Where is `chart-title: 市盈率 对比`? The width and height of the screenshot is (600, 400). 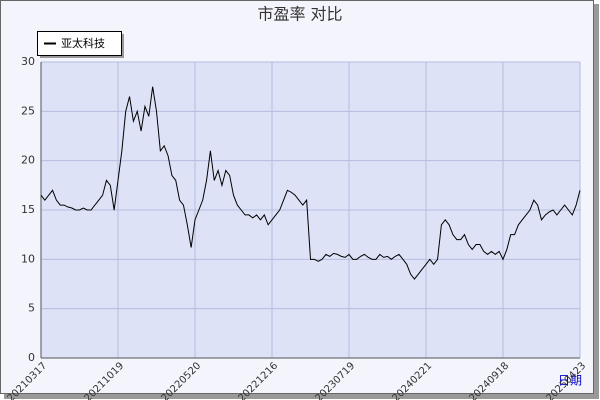
chart-title: 市盈率 对比 is located at coordinates (299, 14).